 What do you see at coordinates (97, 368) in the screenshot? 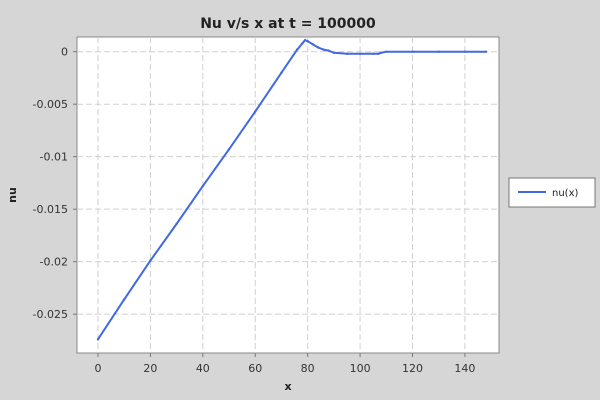
I see `x-tick-label: 0` at bounding box center [97, 368].